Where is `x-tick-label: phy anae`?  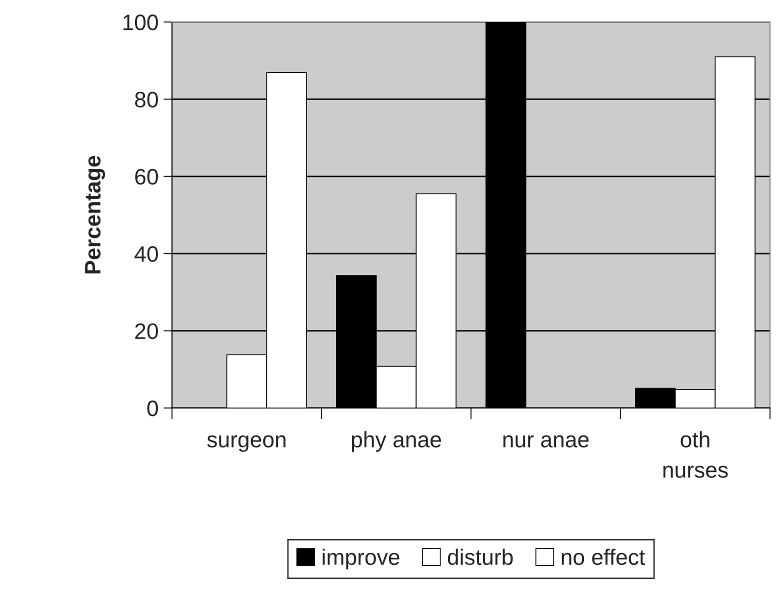
x-tick-label: phy anae is located at coordinates (396, 441).